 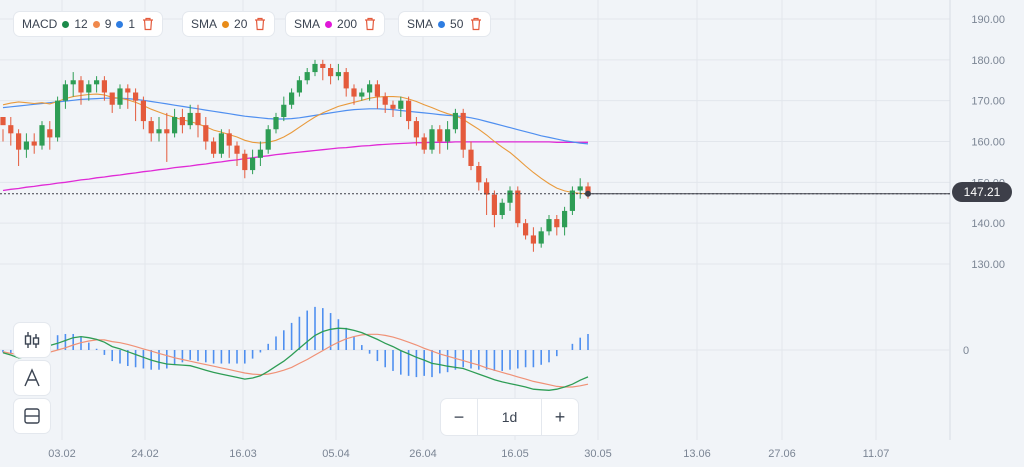 I want to click on date-tick-label: 11.07, so click(x=876, y=454).